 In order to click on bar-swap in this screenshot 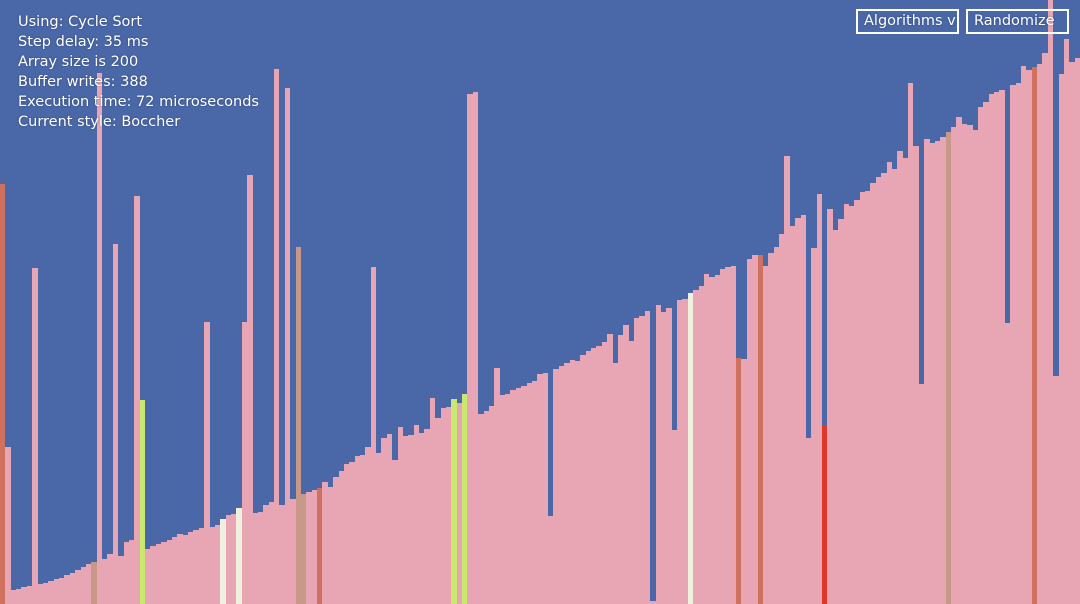, I will do `click(824, 514)`.